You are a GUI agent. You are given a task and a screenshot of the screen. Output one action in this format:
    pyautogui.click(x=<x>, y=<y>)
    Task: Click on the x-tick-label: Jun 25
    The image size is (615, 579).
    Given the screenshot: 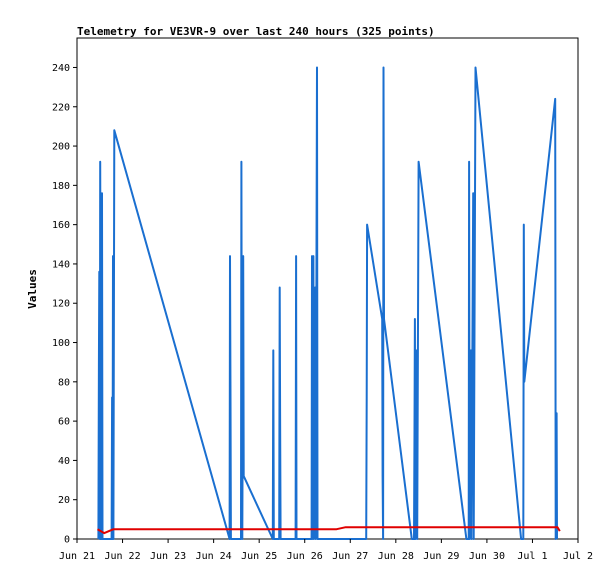 What is the action you would take?
    pyautogui.click(x=259, y=556)
    